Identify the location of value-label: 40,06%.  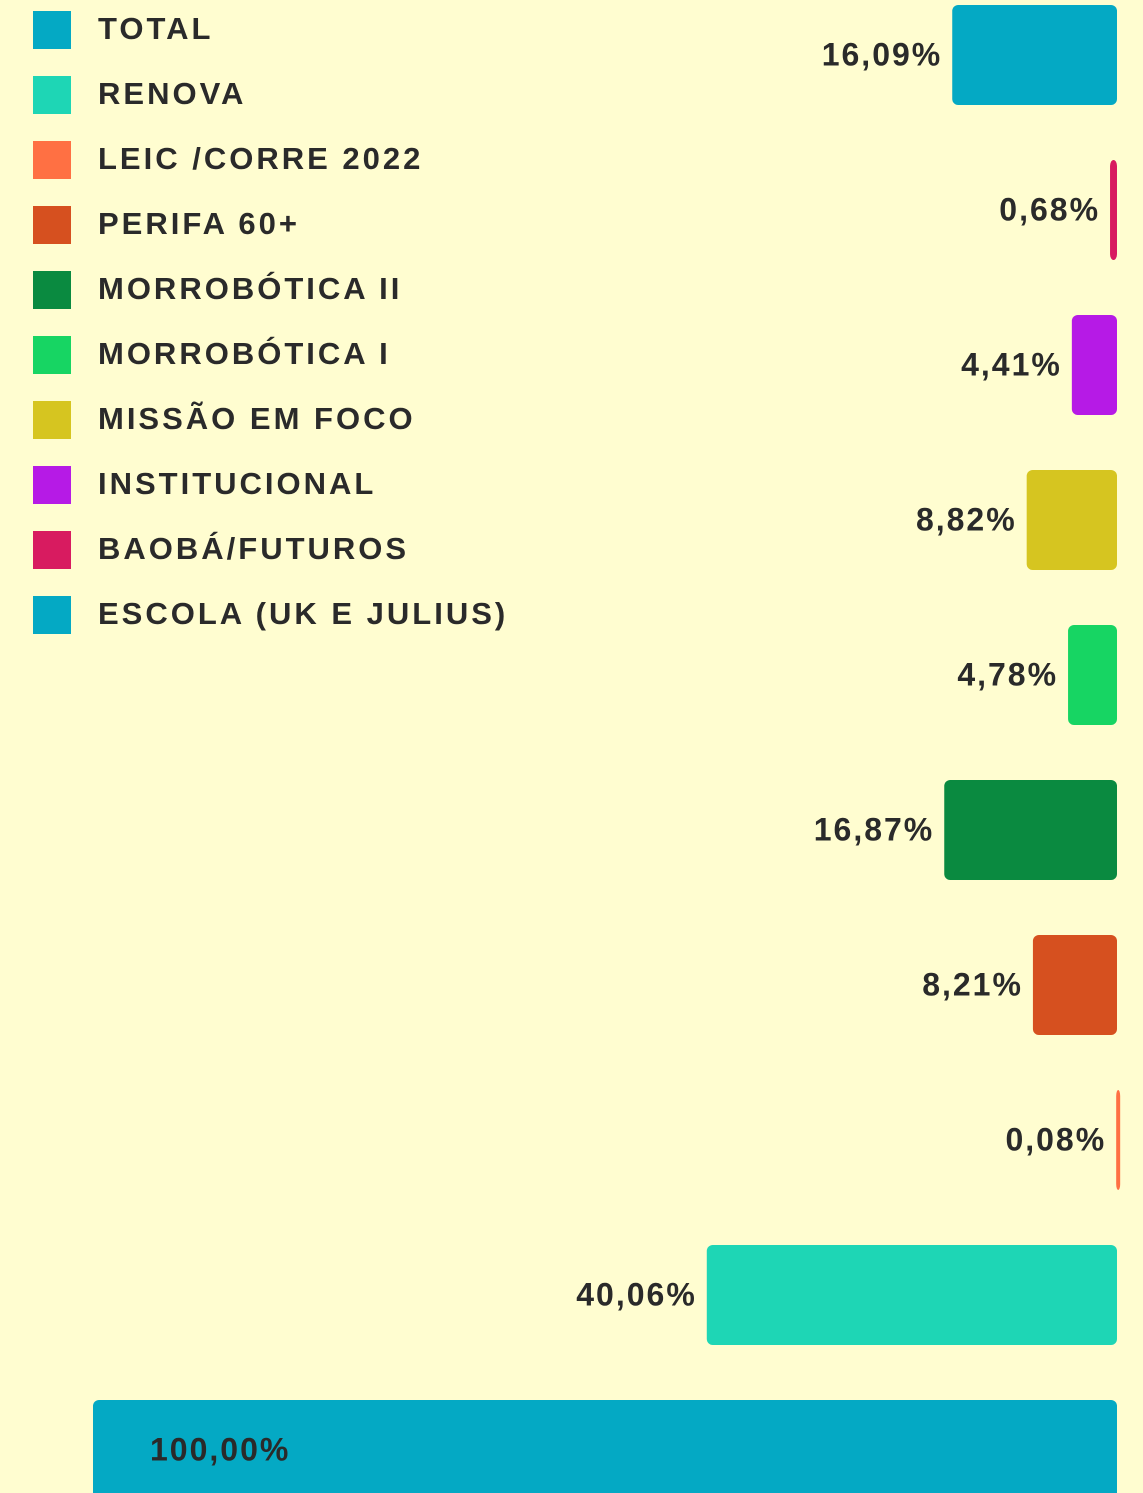
(636, 1294).